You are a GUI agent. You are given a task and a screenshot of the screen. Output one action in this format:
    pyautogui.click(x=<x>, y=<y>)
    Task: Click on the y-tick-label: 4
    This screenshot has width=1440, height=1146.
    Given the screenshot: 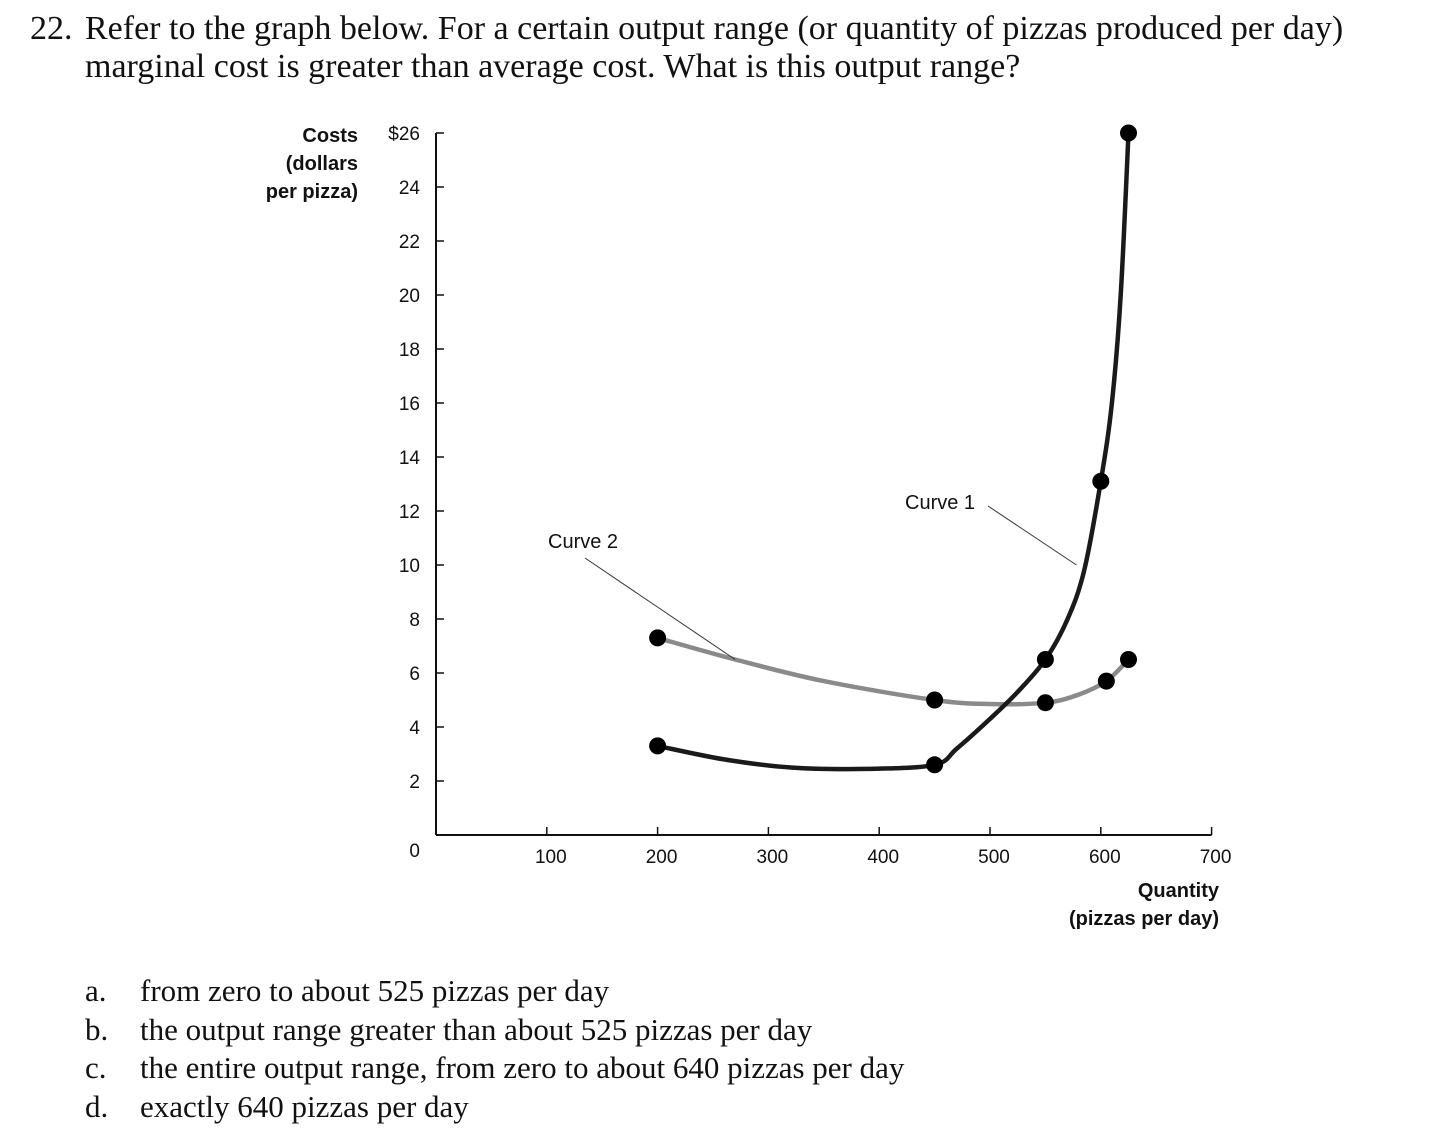 What is the action you would take?
    pyautogui.click(x=414, y=728)
    